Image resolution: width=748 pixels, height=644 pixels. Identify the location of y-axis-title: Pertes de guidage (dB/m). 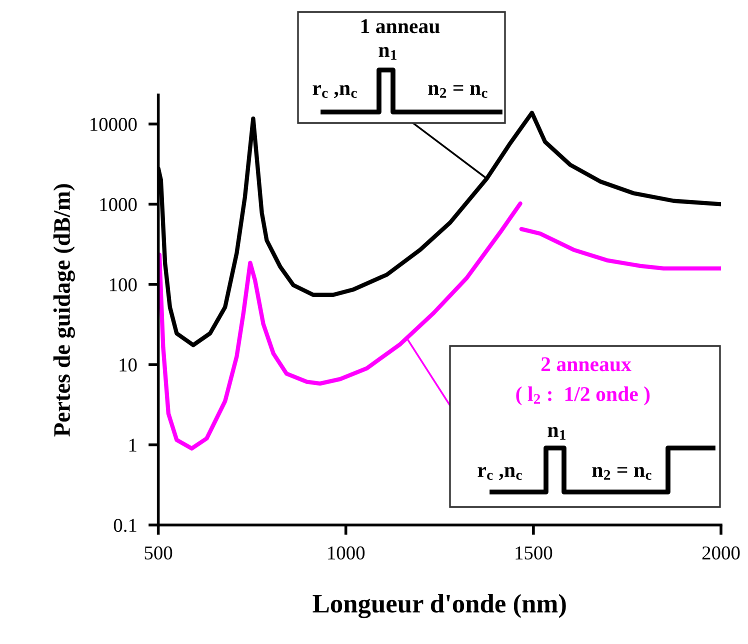
(64, 310).